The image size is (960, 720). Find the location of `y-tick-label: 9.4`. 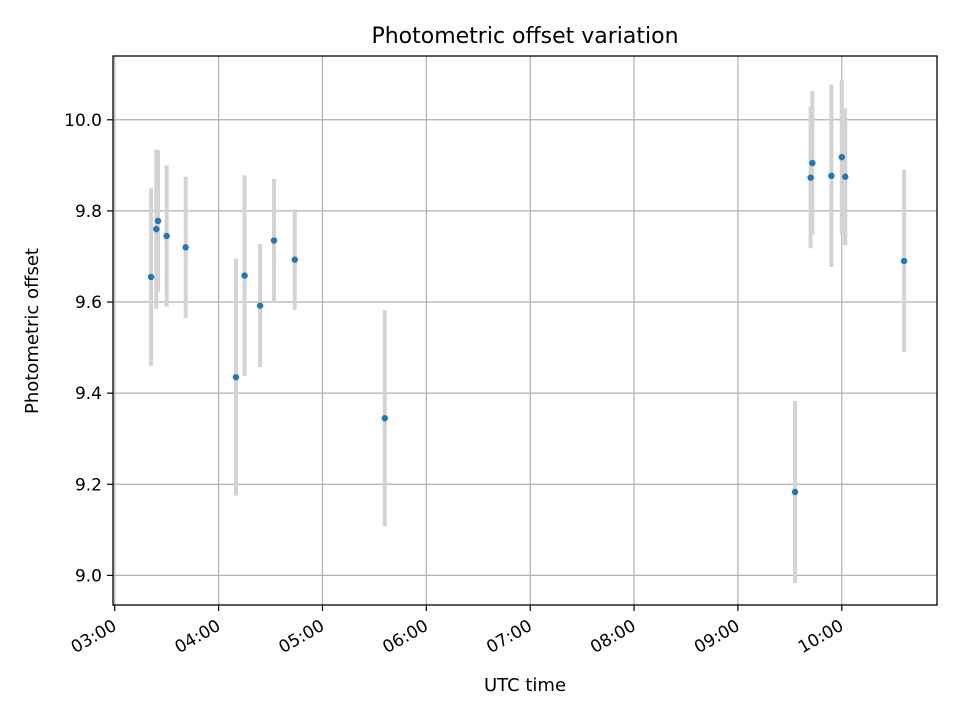

y-tick-label: 9.4 is located at coordinates (88, 394).